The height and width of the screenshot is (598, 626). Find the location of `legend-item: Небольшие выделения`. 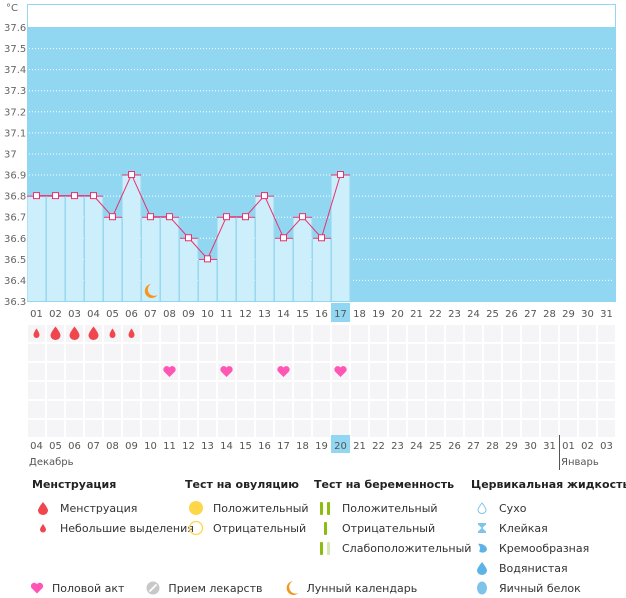

legend-item: Небольшие выделения is located at coordinates (113, 528).